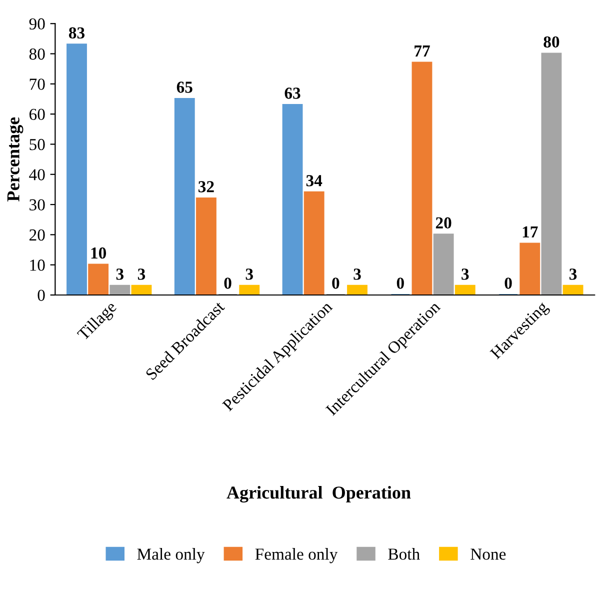 The height and width of the screenshot is (590, 613). Describe the element at coordinates (422, 51) in the screenshot. I see `data-label: 77` at that location.